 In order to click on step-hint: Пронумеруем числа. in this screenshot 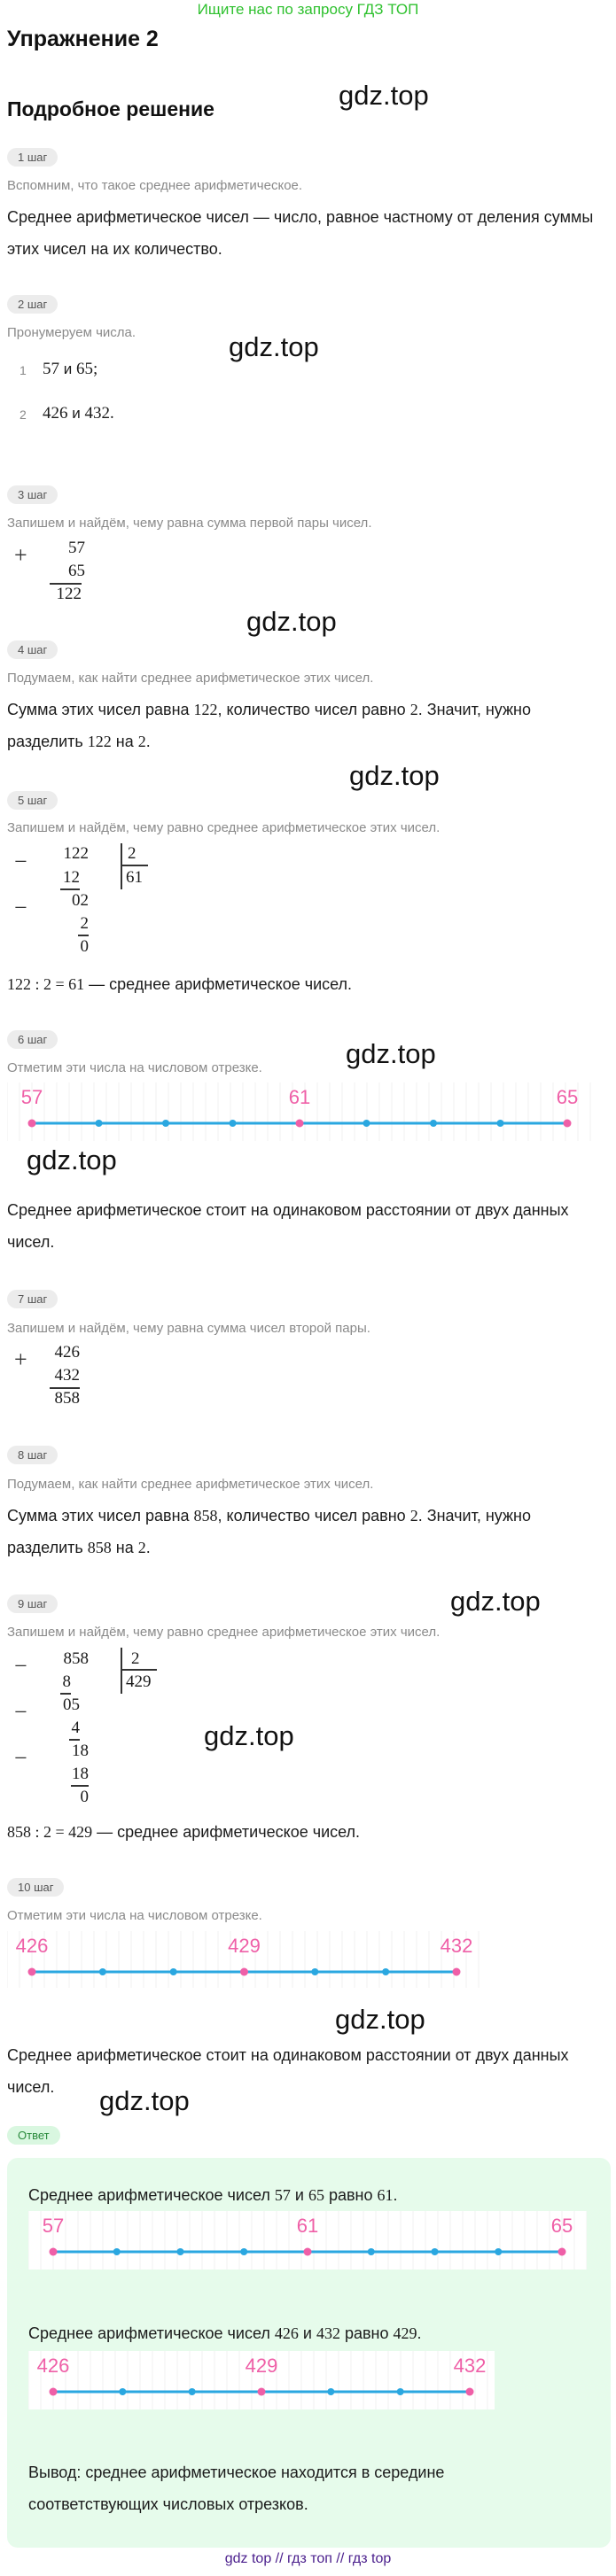, I will do `click(71, 332)`.